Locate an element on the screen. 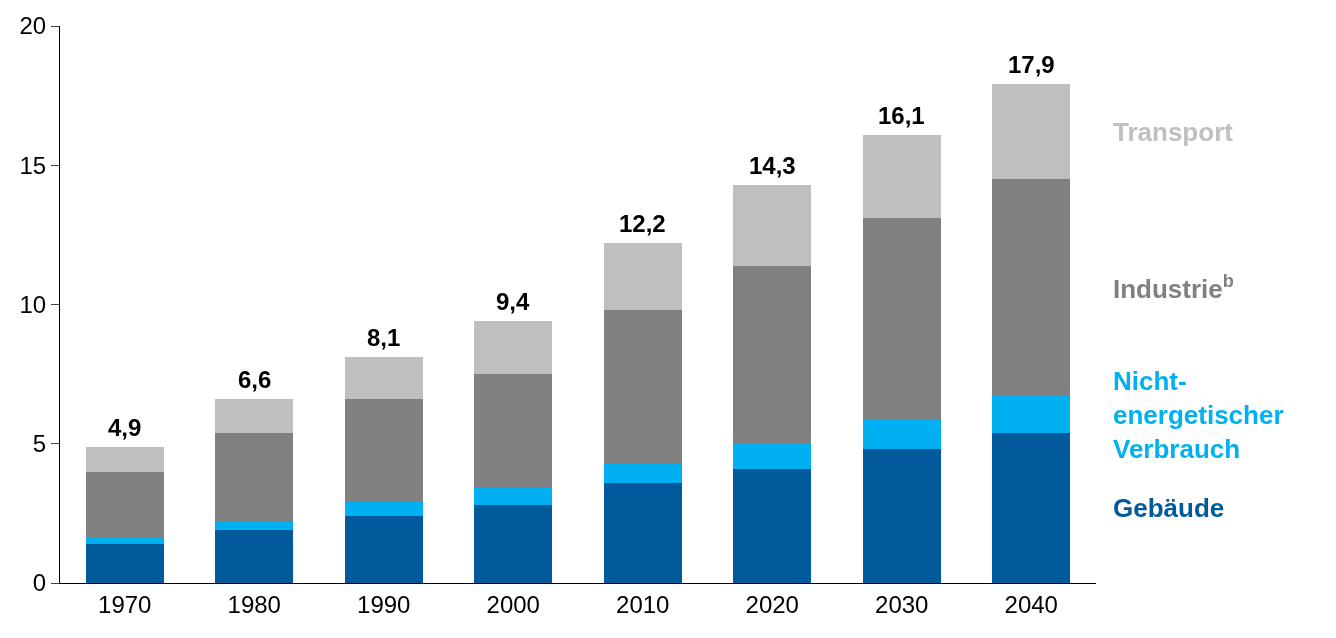  total-label: 12,2 is located at coordinates (642, 223).